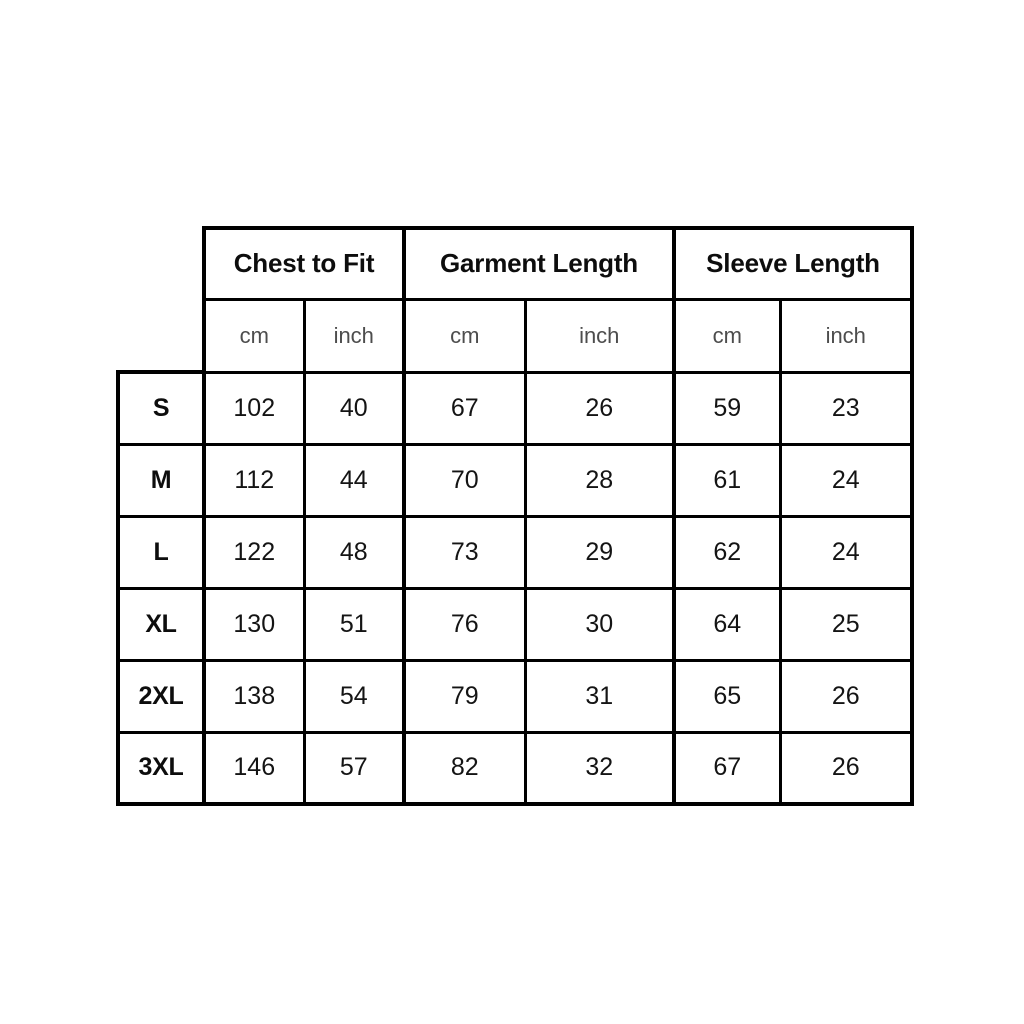 The image size is (1024, 1024). Describe the element at coordinates (255, 479) in the screenshot. I see `cell-chest-cm: 112` at that location.